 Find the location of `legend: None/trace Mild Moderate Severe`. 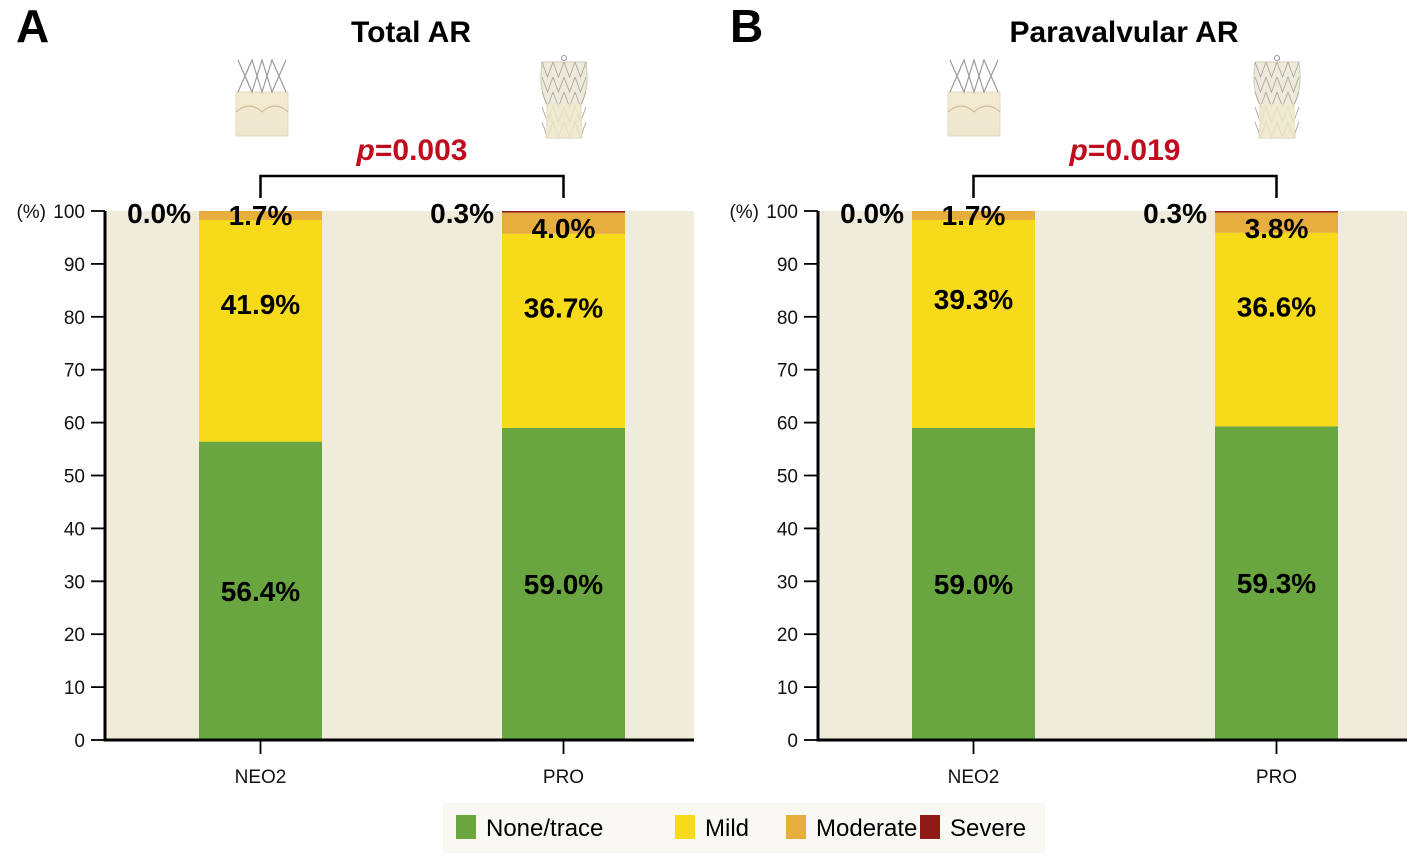

legend: None/trace Mild Moderate Severe is located at coordinates (744, 828).